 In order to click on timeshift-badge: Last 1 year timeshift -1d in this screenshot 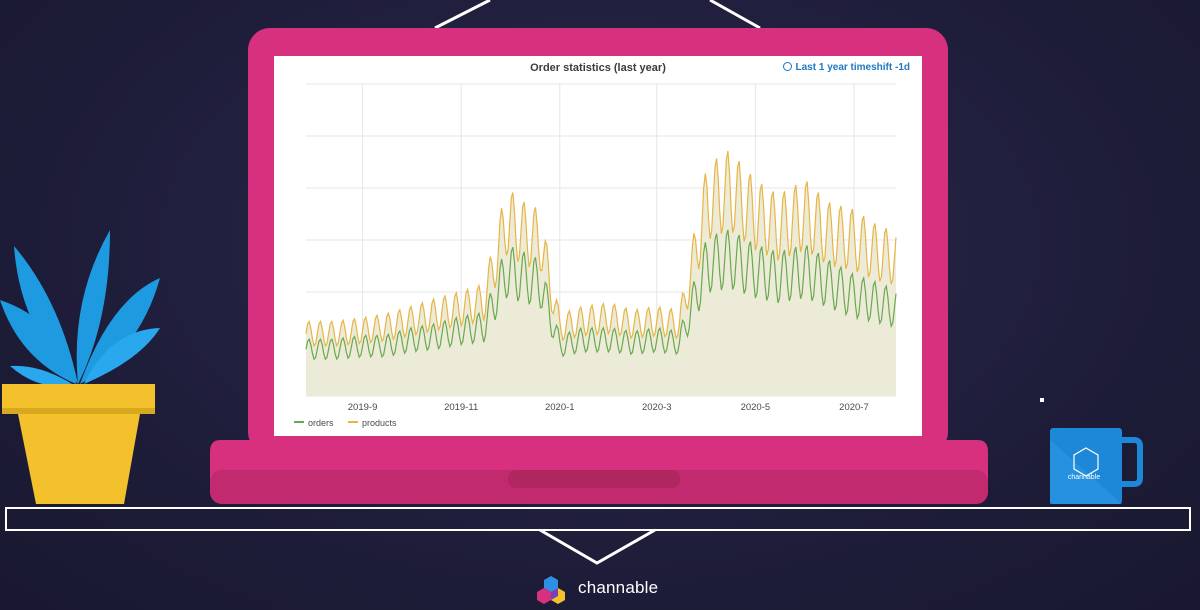, I will do `click(846, 68)`.